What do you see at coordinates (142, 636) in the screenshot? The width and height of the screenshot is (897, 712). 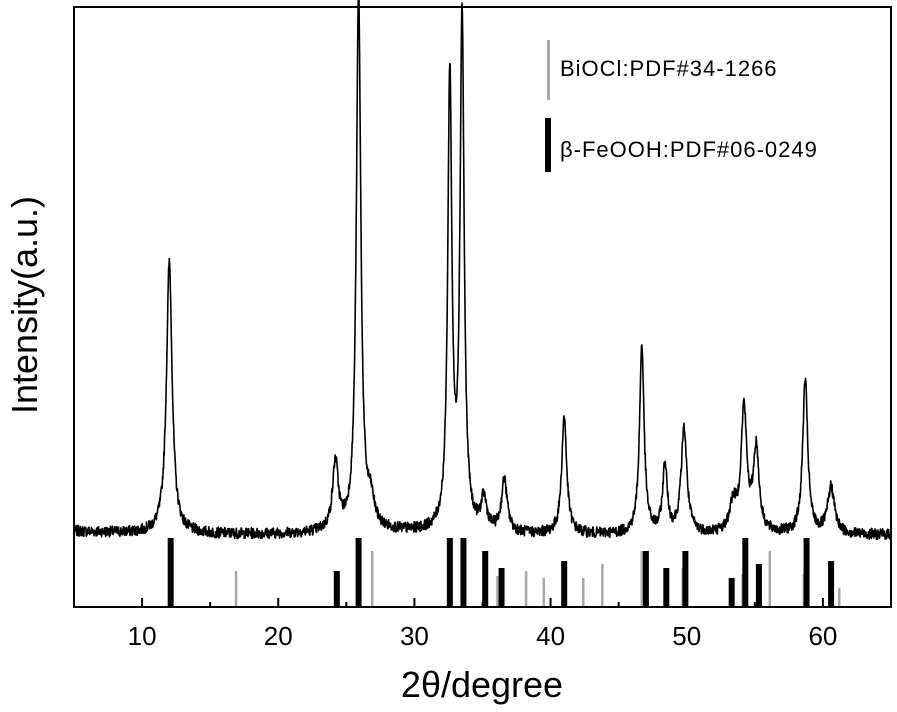 I see `x-tick-label: 10` at bounding box center [142, 636].